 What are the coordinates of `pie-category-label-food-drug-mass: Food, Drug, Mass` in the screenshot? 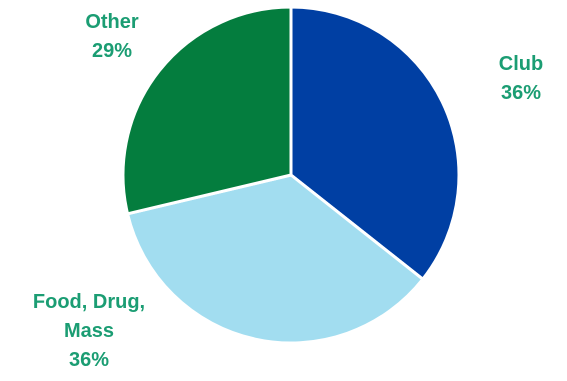 It's located at (89, 316).